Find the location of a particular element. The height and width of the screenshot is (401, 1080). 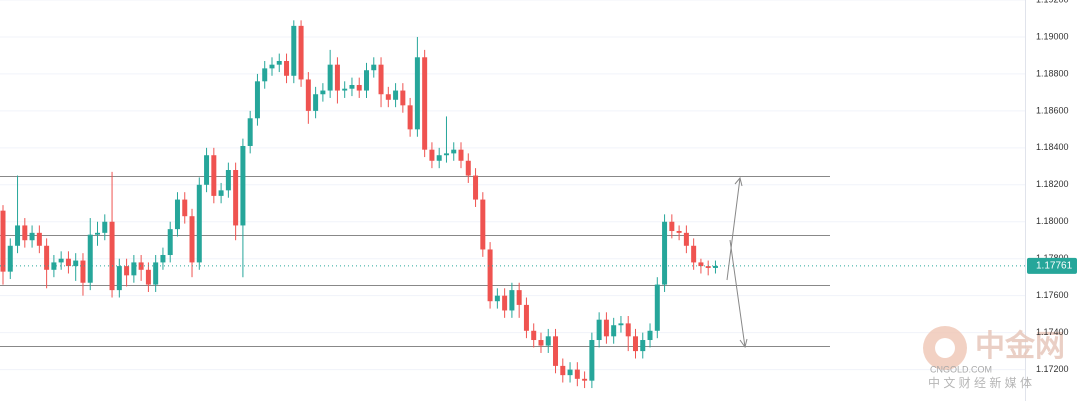

logo-tagline: 中 文 财 经 新 媒 体 is located at coordinates (980, 382).